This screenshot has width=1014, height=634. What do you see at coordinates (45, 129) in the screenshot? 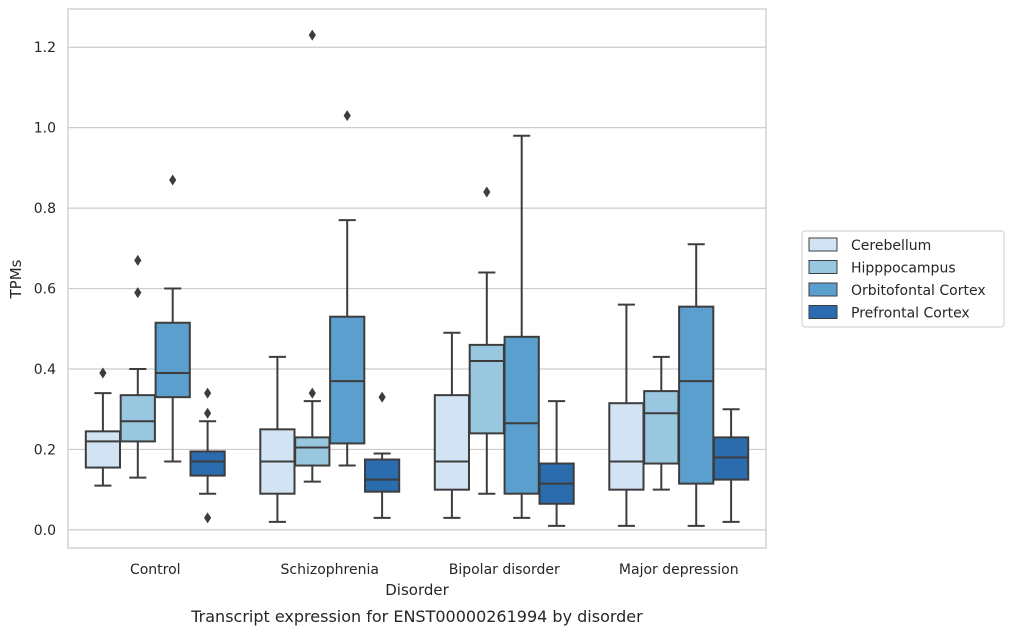
I see `y-tick-label: 1.0` at bounding box center [45, 129].